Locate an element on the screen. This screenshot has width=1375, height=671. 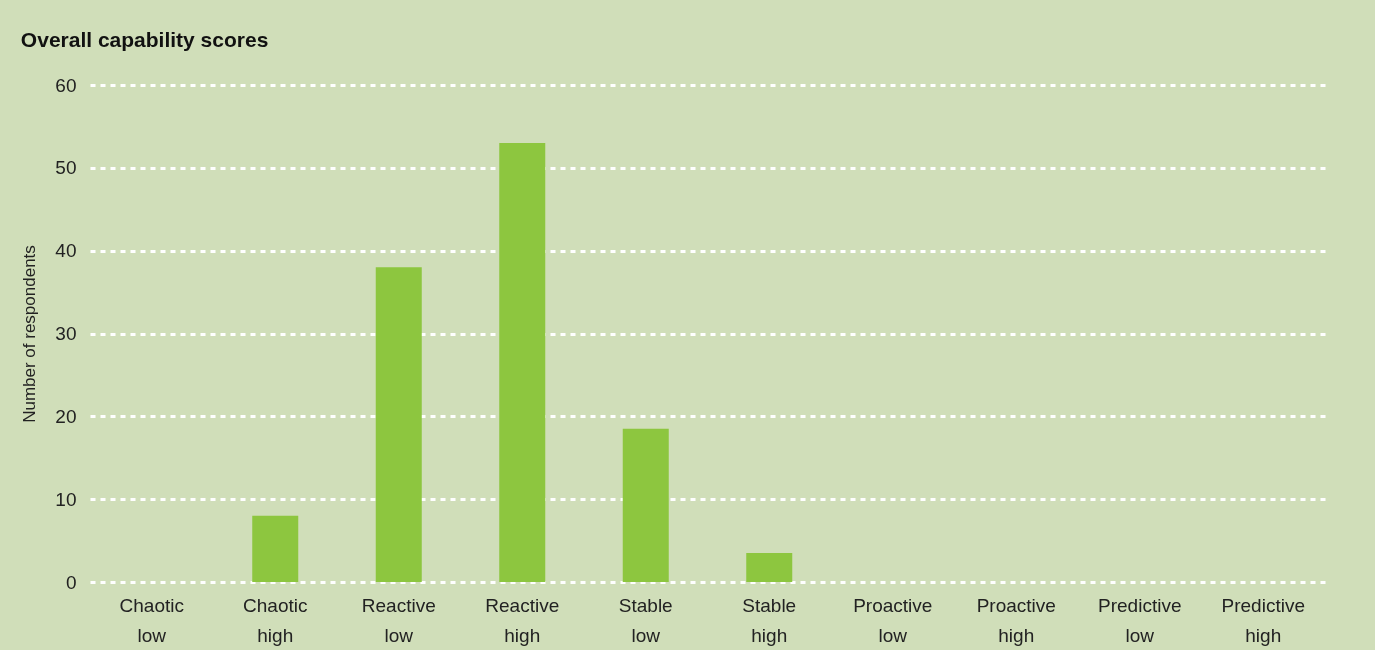
x-tick-label: Chaotic high is located at coordinates (275, 620).